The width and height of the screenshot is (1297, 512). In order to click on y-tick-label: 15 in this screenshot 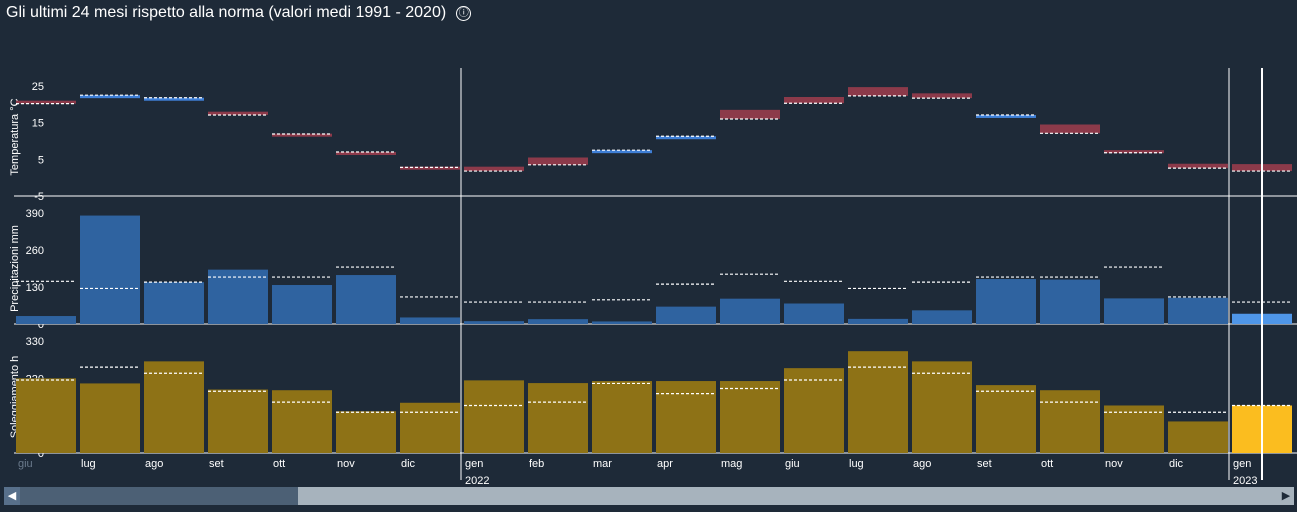, I will do `click(38, 124)`.